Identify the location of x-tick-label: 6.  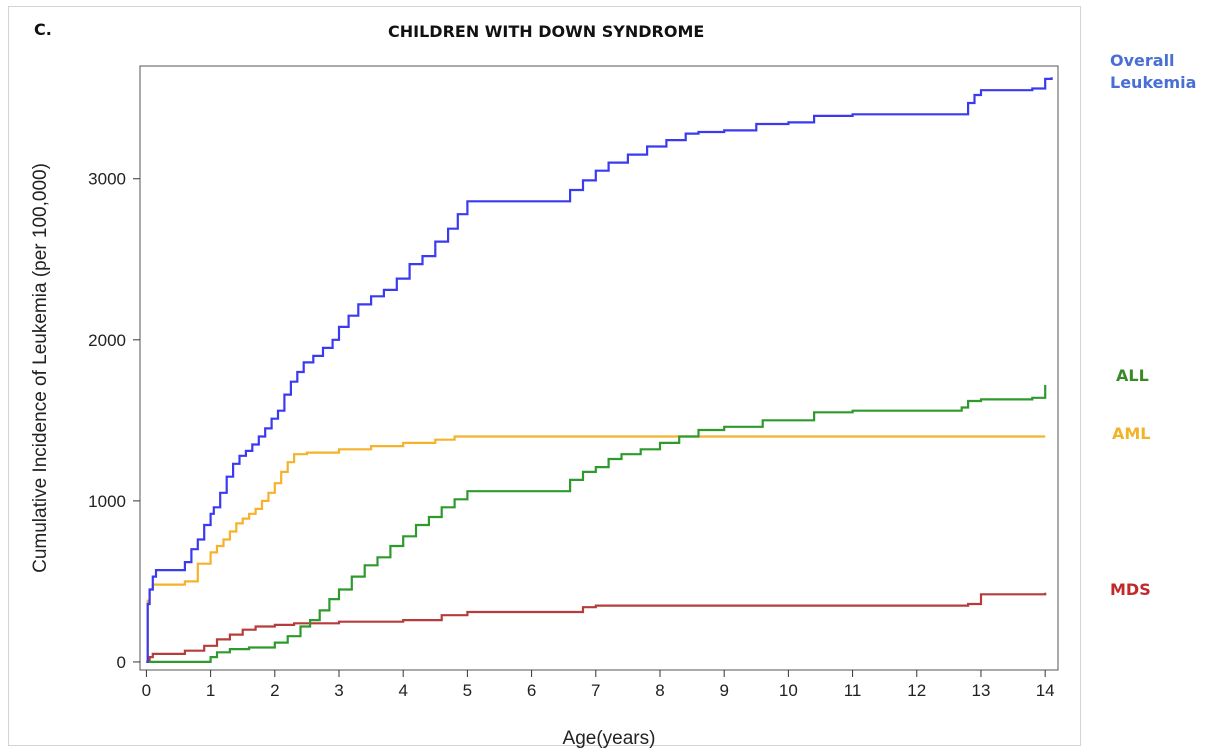
(531, 690).